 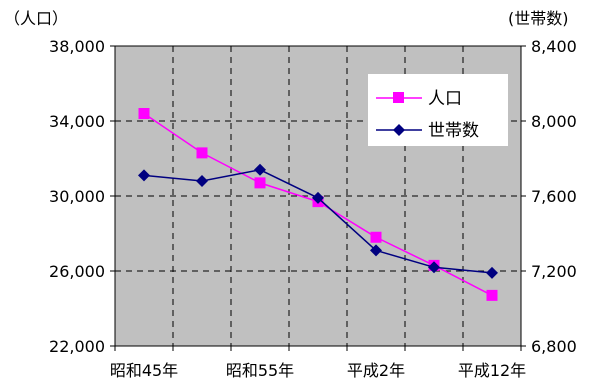 I want to click on left-tick-label: 34,000, so click(x=77, y=121).